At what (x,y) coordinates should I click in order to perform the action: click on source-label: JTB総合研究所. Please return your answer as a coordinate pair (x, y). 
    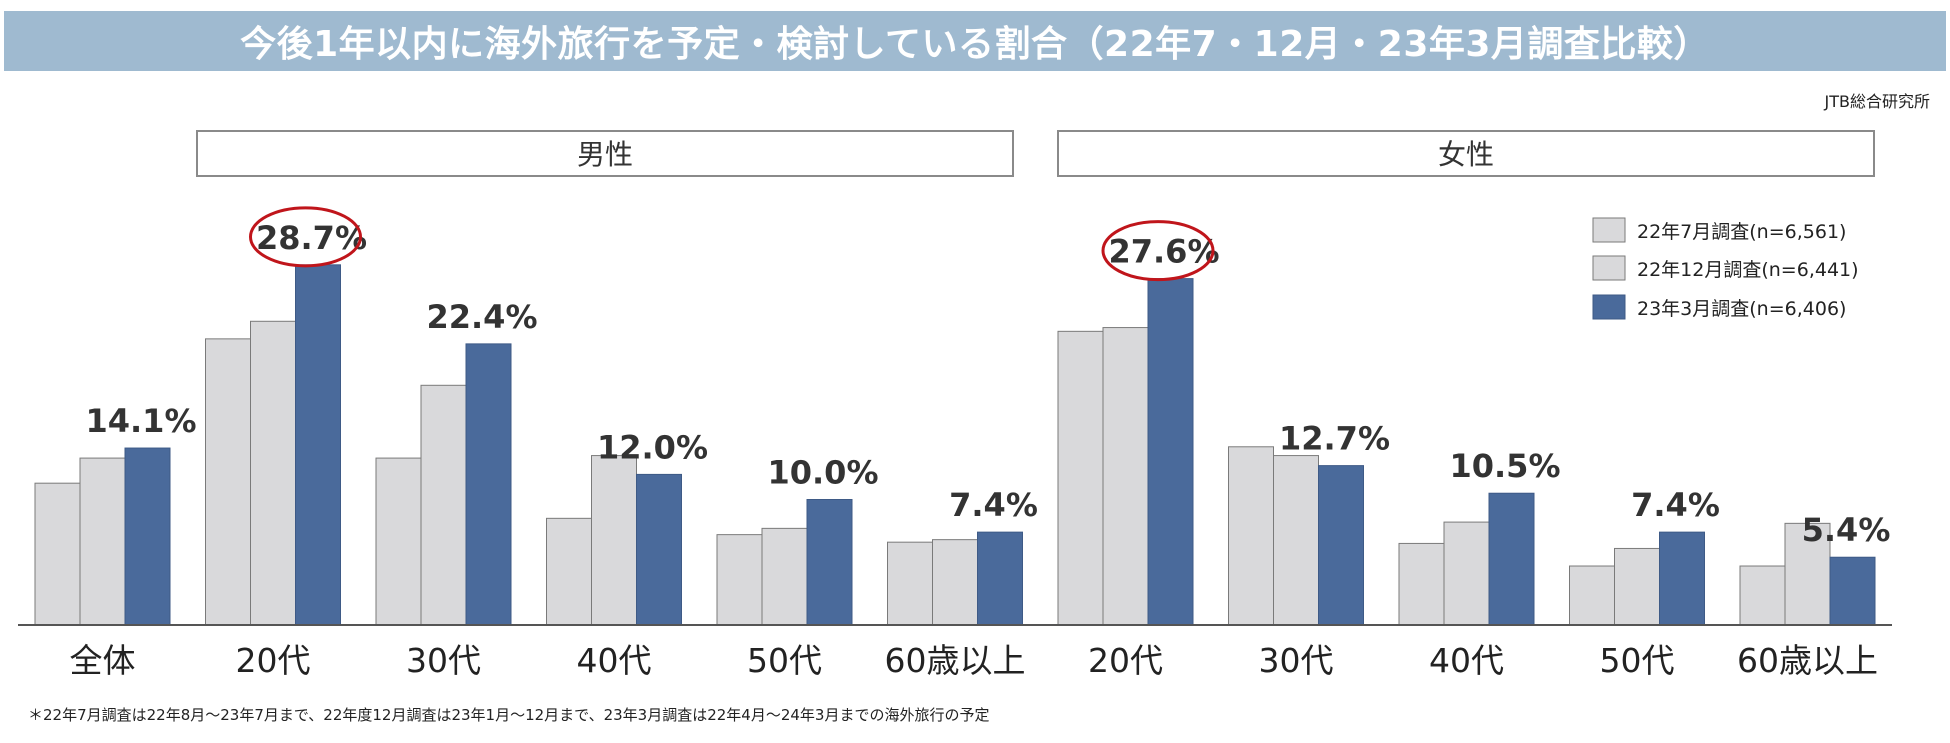
    Looking at the image, I should click on (1877, 101).